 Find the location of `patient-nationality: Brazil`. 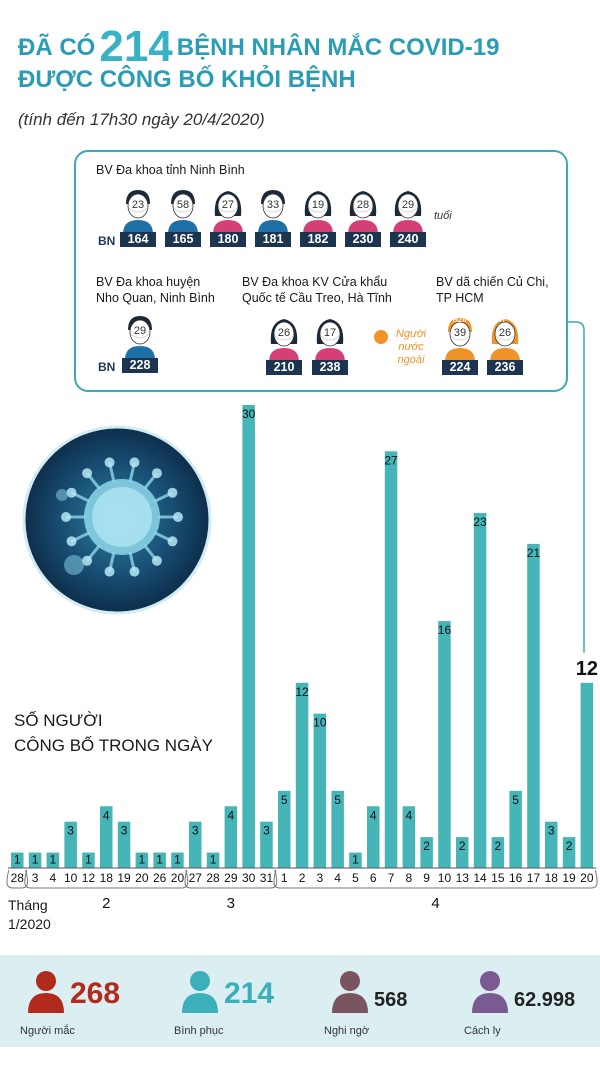

patient-nationality: Brazil is located at coordinates (455, 319).